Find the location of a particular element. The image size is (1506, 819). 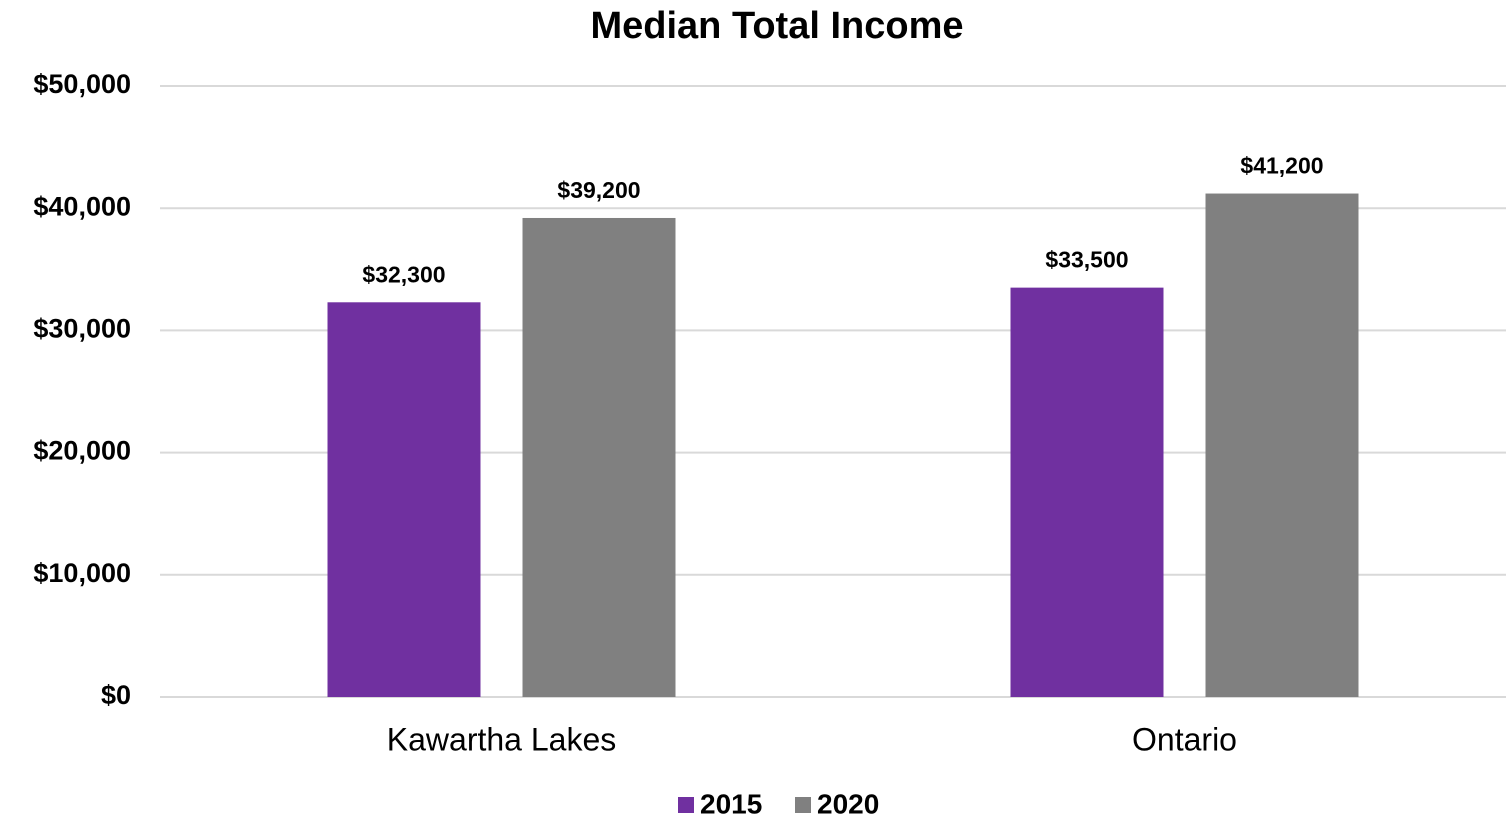

y-tick-label: $0 is located at coordinates (116, 695).